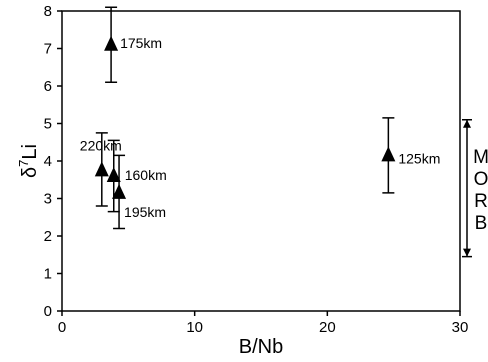  I want to click on morb-arrow-down, so click(467, 252).